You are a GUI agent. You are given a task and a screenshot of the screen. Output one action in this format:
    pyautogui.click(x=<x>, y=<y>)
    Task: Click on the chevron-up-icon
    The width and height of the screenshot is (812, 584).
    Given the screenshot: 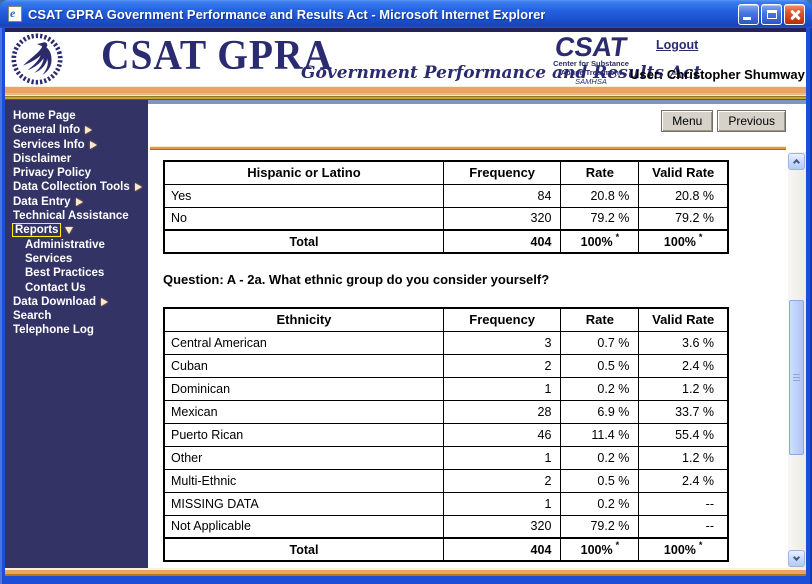 What is the action you would take?
    pyautogui.click(x=796, y=162)
    